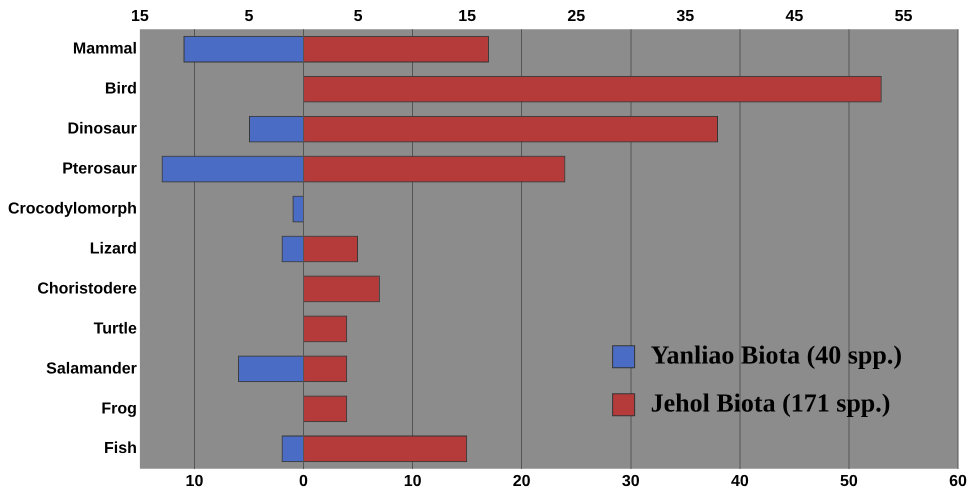 Image resolution: width=970 pixels, height=498 pixels. I want to click on legend-label: Jehol Biota (171 spp.), so click(770, 403).